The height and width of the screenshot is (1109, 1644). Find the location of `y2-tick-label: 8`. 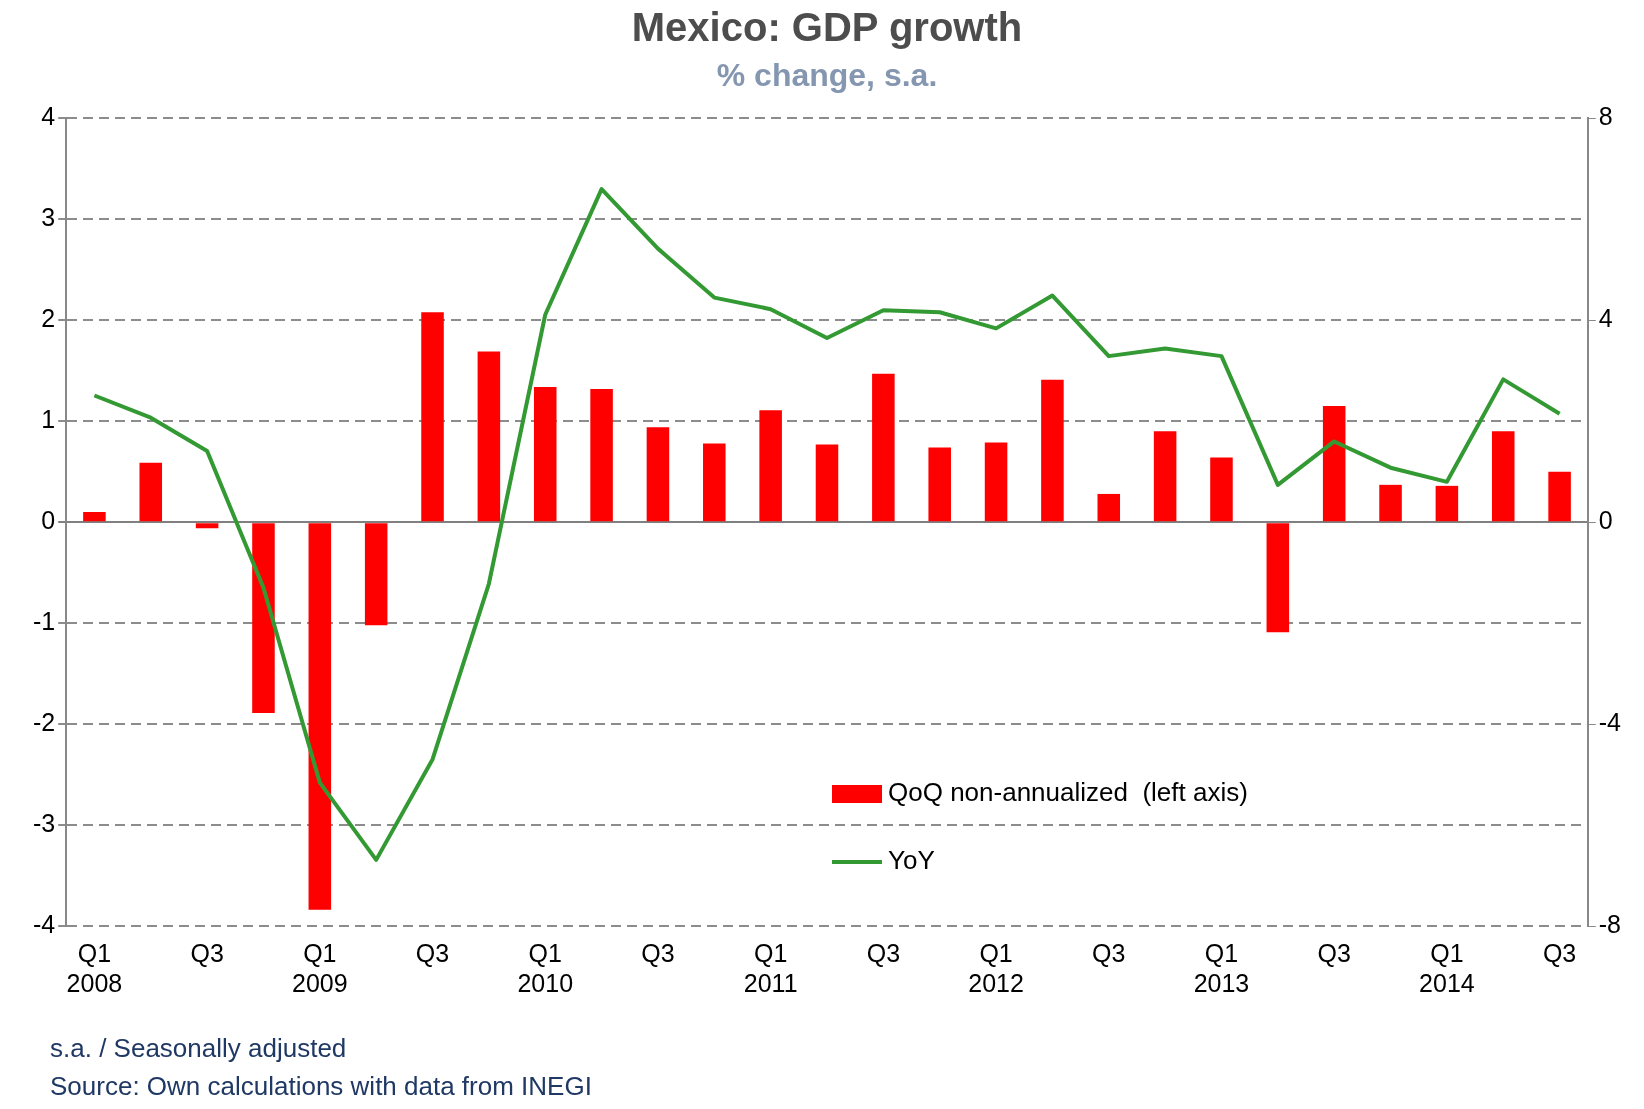

y2-tick-label: 8 is located at coordinates (1605, 116).